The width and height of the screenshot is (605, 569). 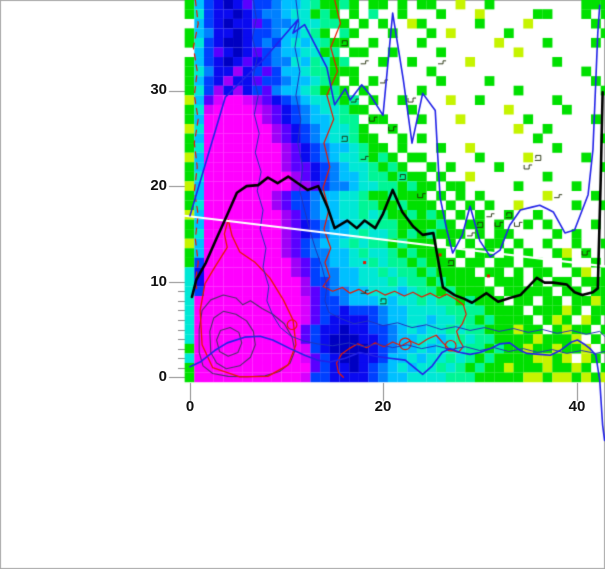 What do you see at coordinates (190, 406) in the screenshot?
I see `x-axis-tick-label-0: 0` at bounding box center [190, 406].